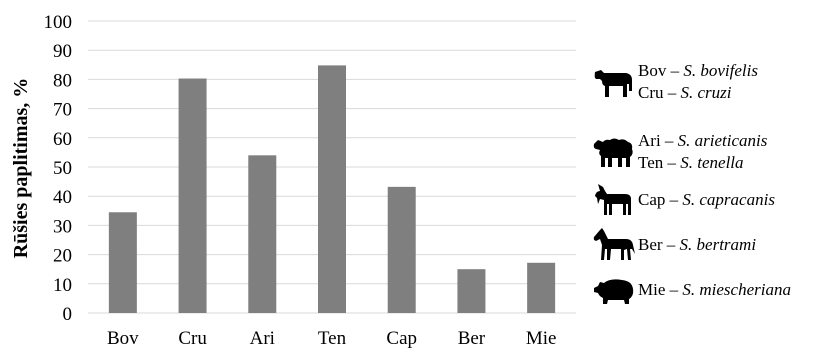 The height and width of the screenshot is (348, 826). What do you see at coordinates (541, 338) in the screenshot?
I see `x-category-label: Mie` at bounding box center [541, 338].